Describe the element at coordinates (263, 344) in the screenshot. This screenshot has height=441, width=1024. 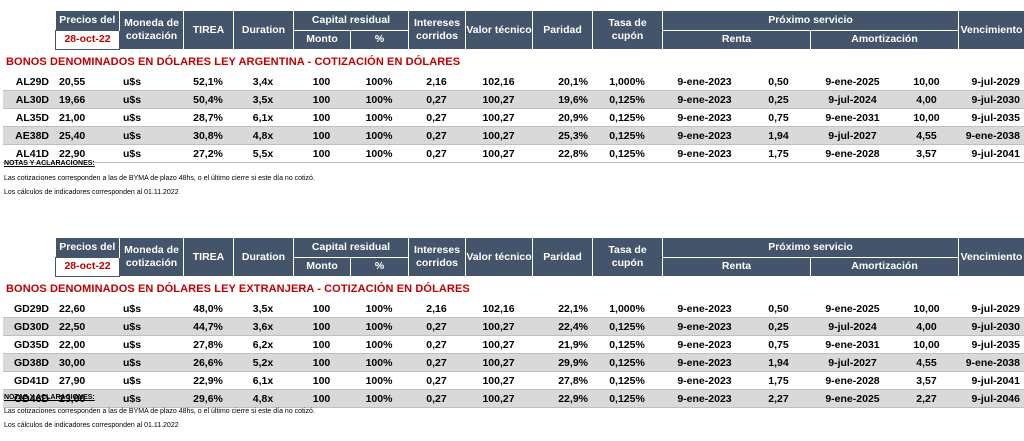
I see `duration-cell: 6,2x` at that location.